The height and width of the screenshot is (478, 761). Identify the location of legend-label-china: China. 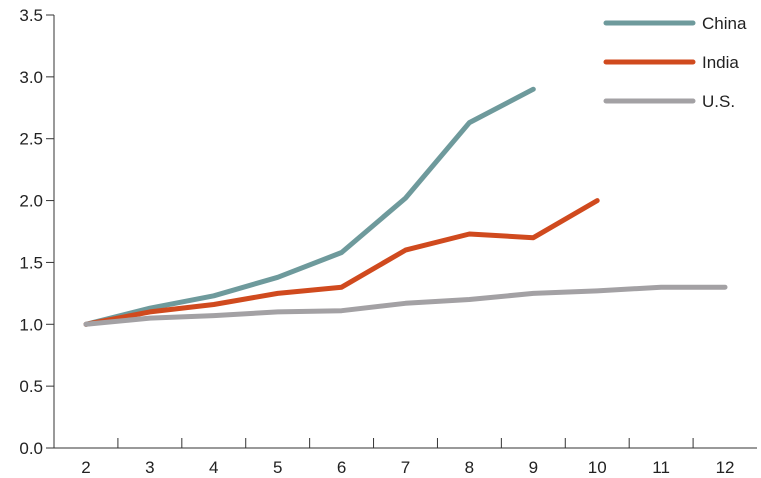
(724, 23).